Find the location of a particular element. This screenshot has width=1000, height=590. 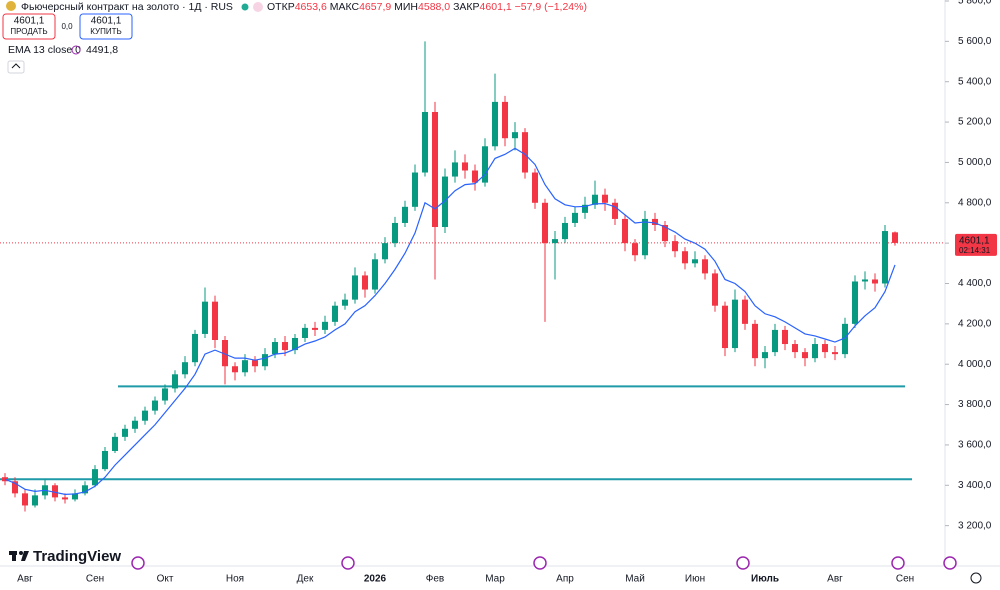

y-tick-label: 5 000,0 is located at coordinates (975, 162).